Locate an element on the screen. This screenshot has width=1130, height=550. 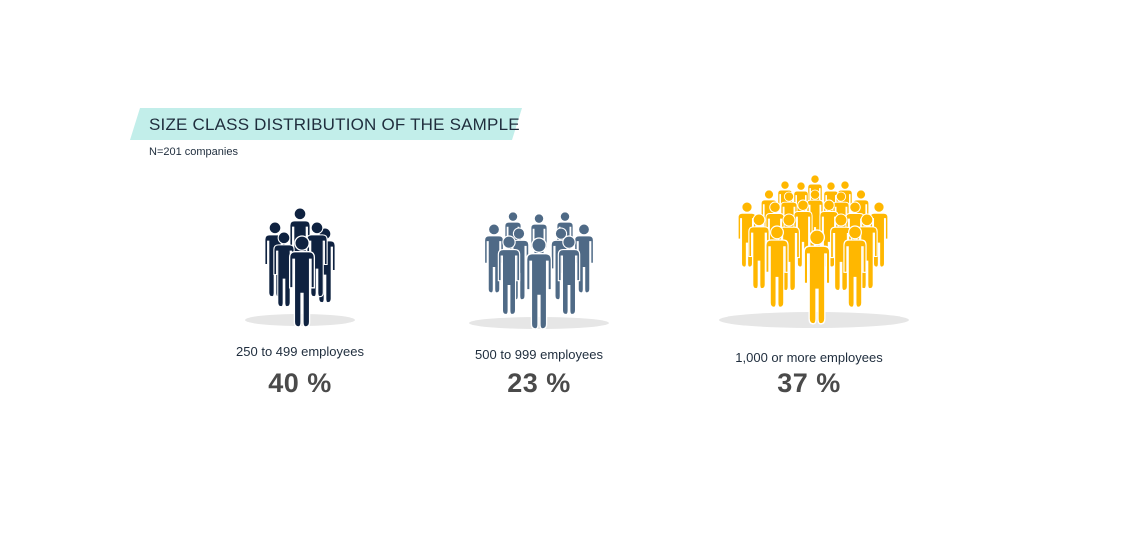
chart-title-banner: SIZE CLASS DISTRIBUTION OF THE SAMPLE is located at coordinates (326, 124).